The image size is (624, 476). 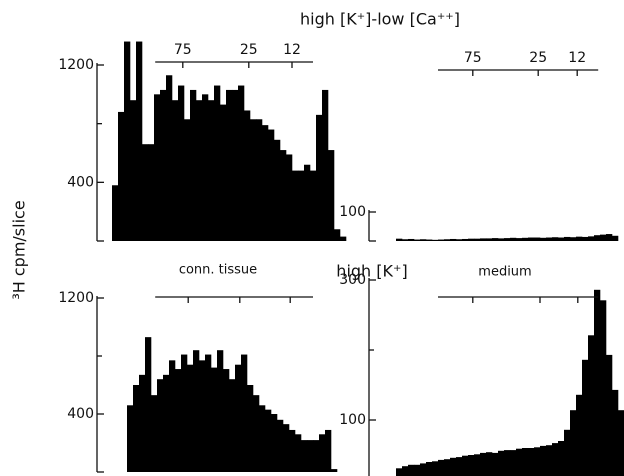 I want to click on subtitle: high [K⁺], so click(x=371, y=271).